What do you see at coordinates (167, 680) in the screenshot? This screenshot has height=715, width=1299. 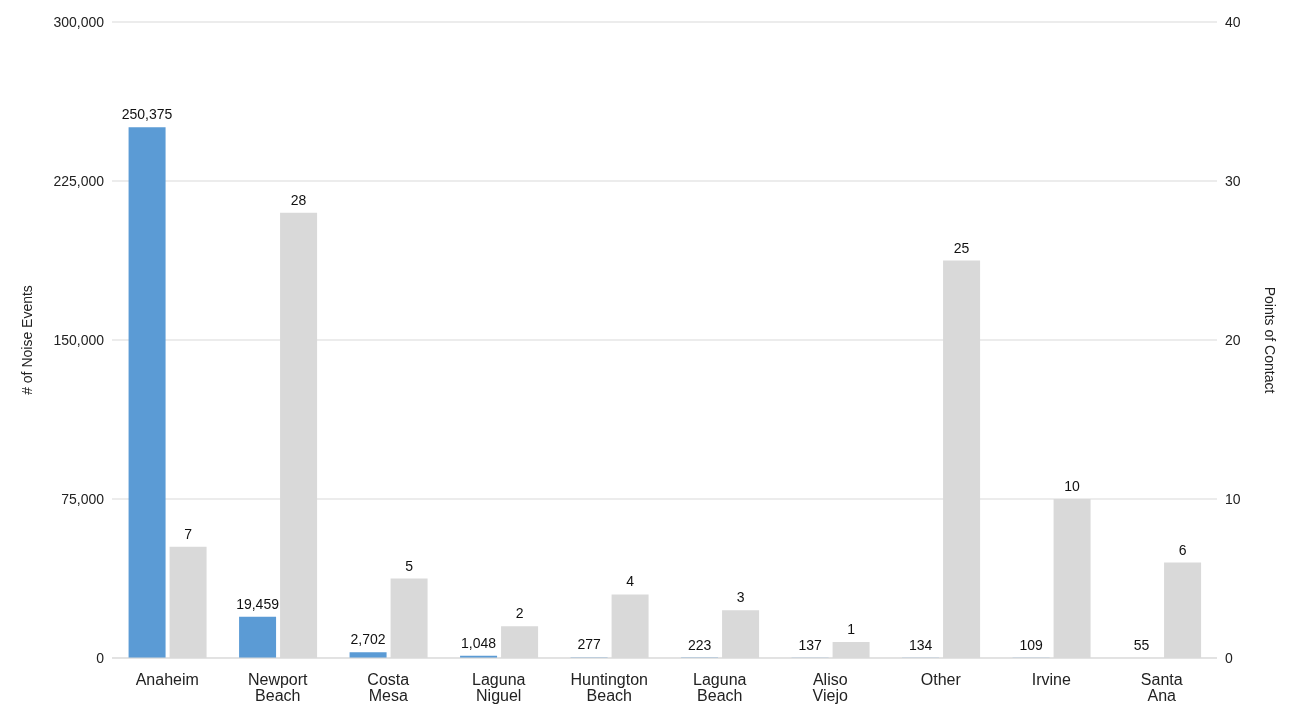 I see `x-tick-label: Anaheim` at bounding box center [167, 680].